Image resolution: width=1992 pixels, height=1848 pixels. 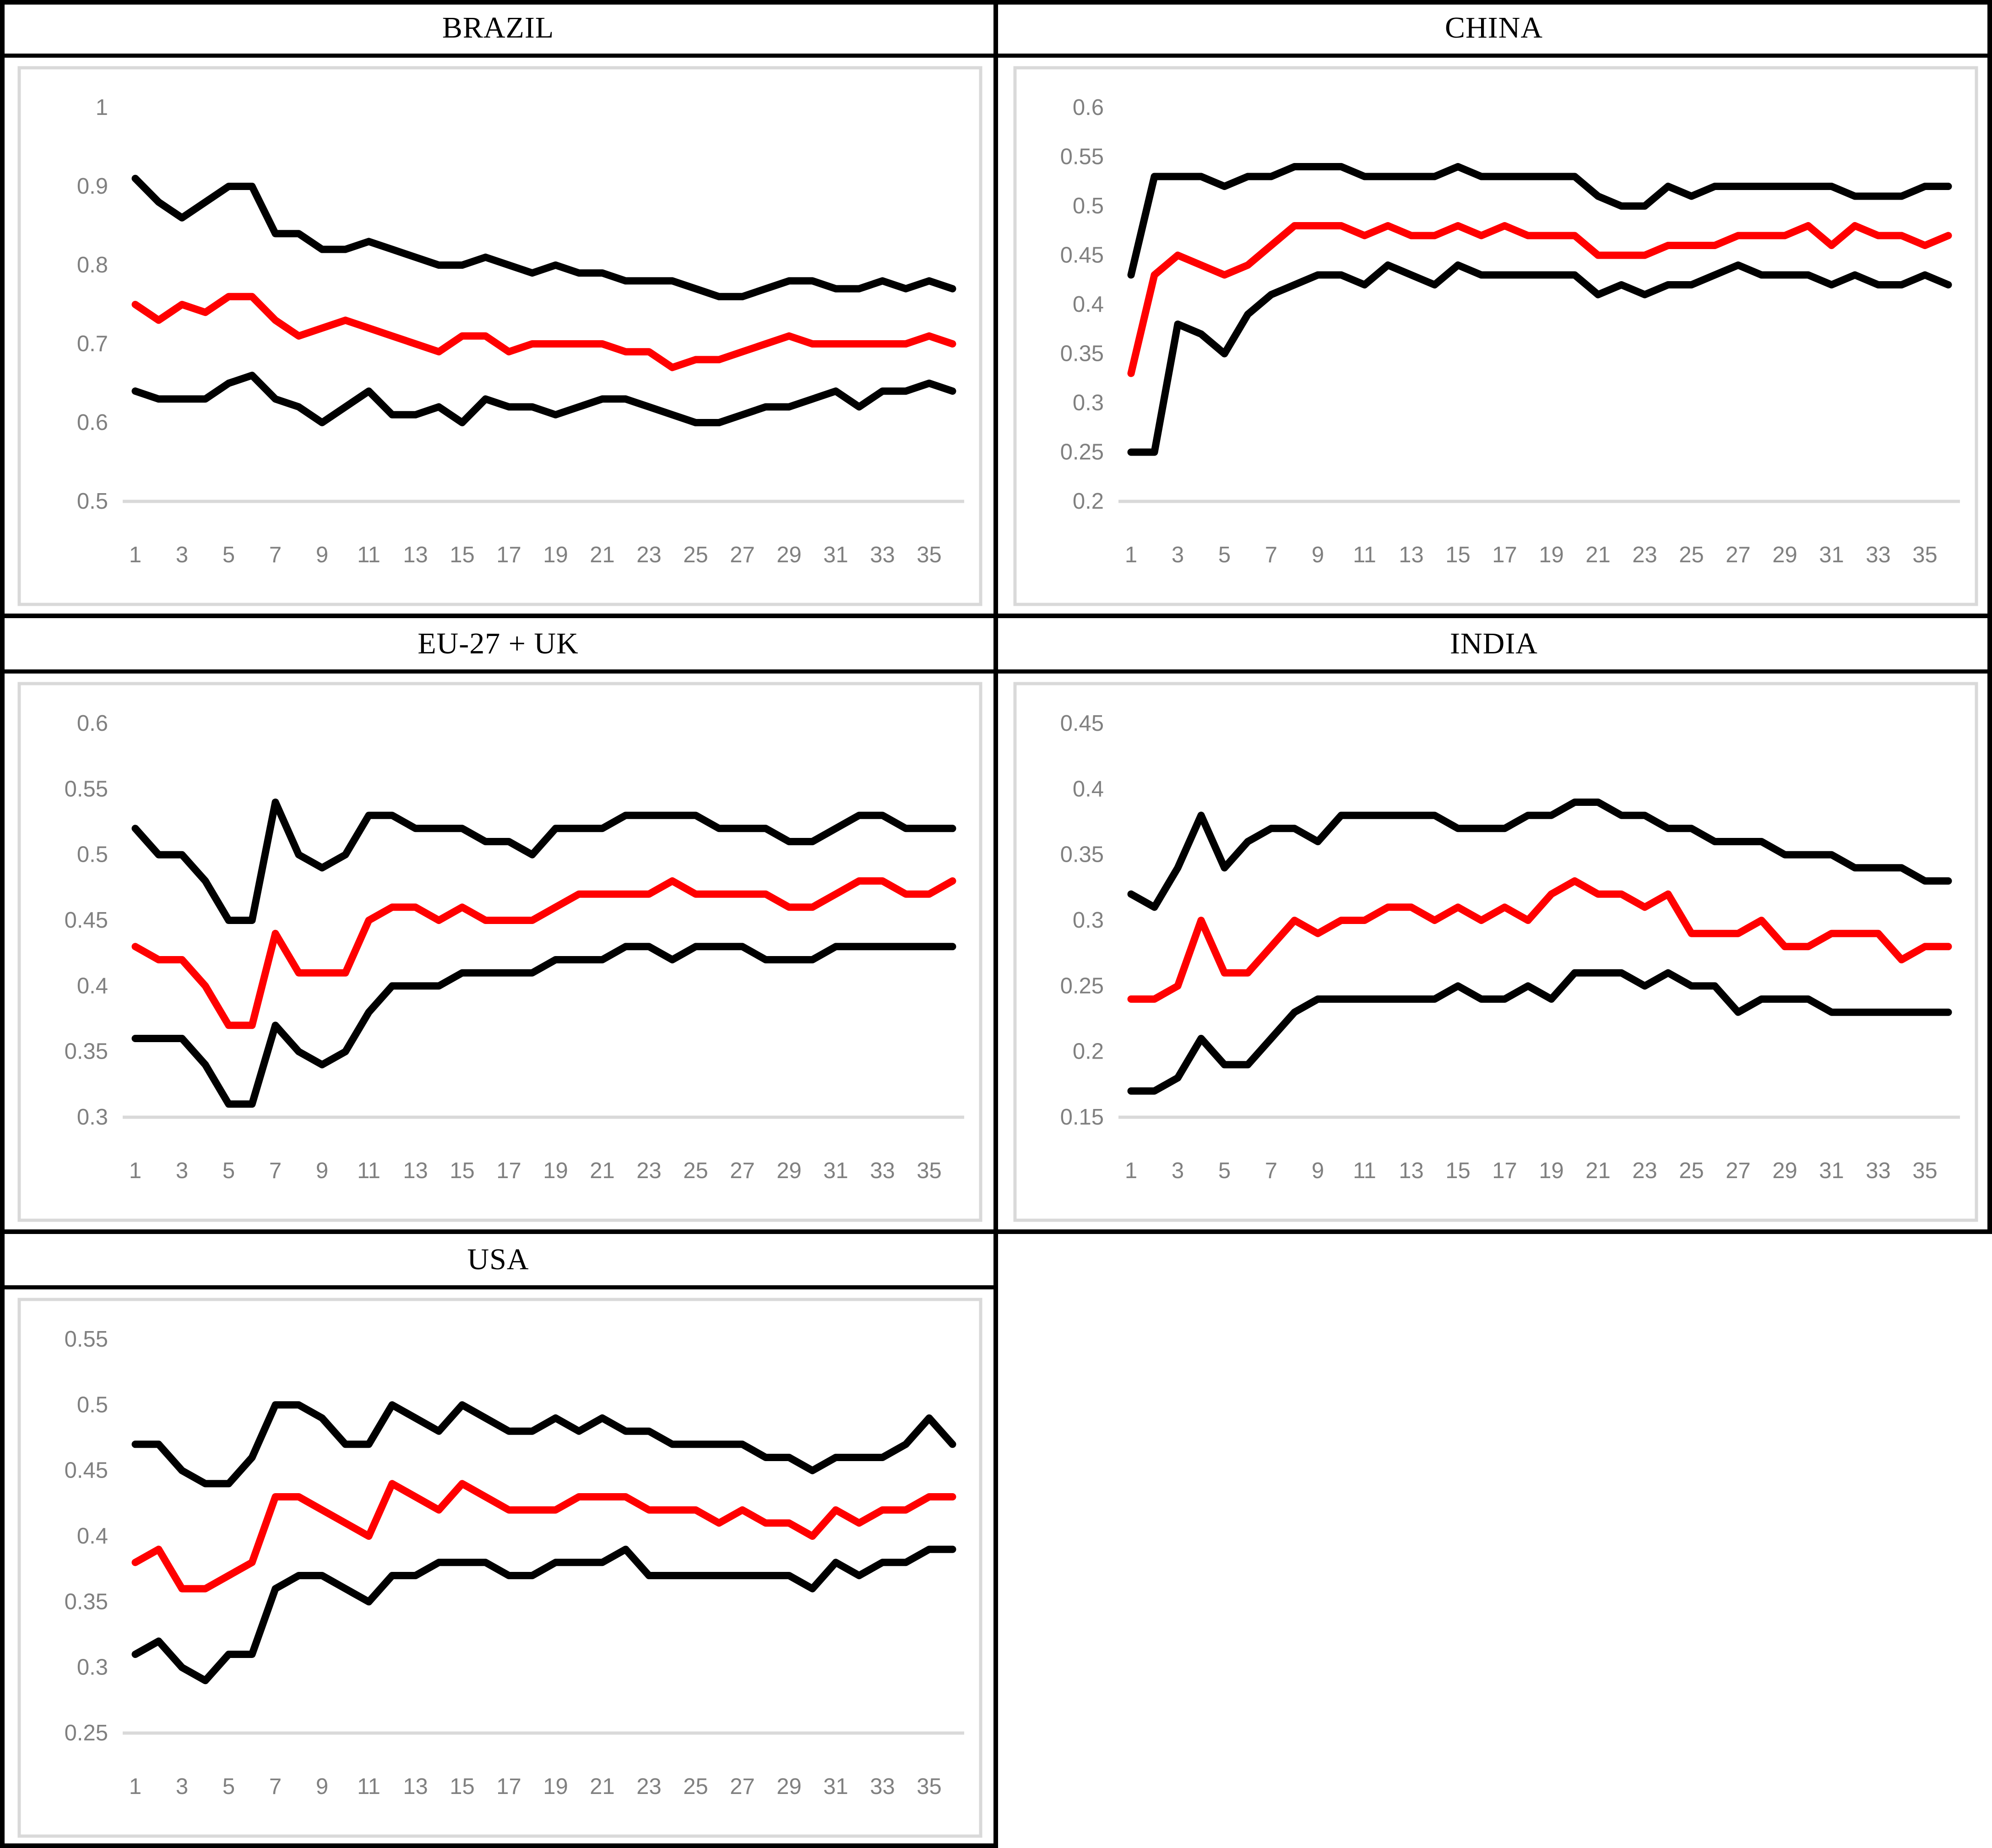 What do you see at coordinates (415, 555) in the screenshot?
I see `x-tick-label: 13` at bounding box center [415, 555].